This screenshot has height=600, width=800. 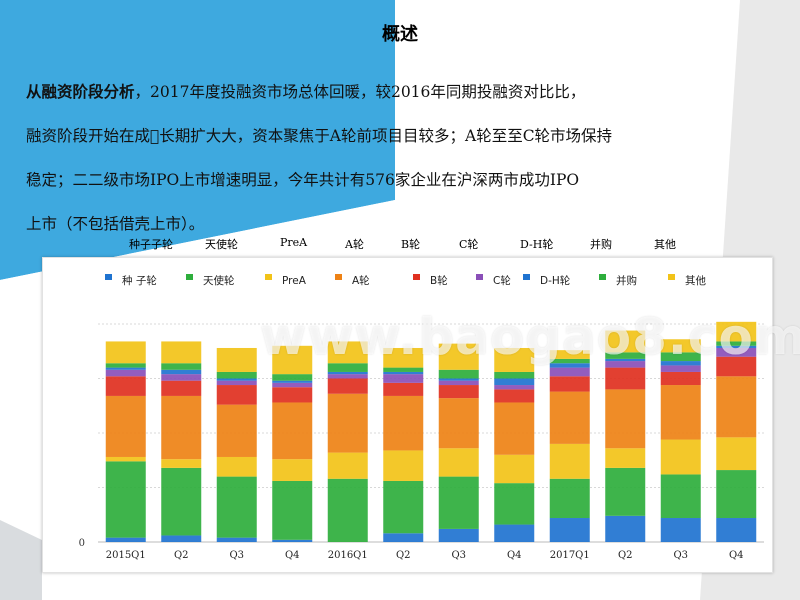 I want to click on top-label: 其他, so click(x=665, y=244).